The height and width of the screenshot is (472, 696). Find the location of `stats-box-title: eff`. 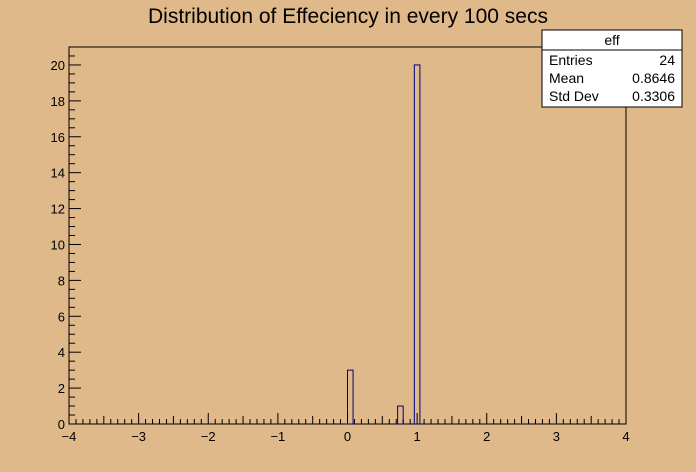

stats-box-title: eff is located at coordinates (611, 40).